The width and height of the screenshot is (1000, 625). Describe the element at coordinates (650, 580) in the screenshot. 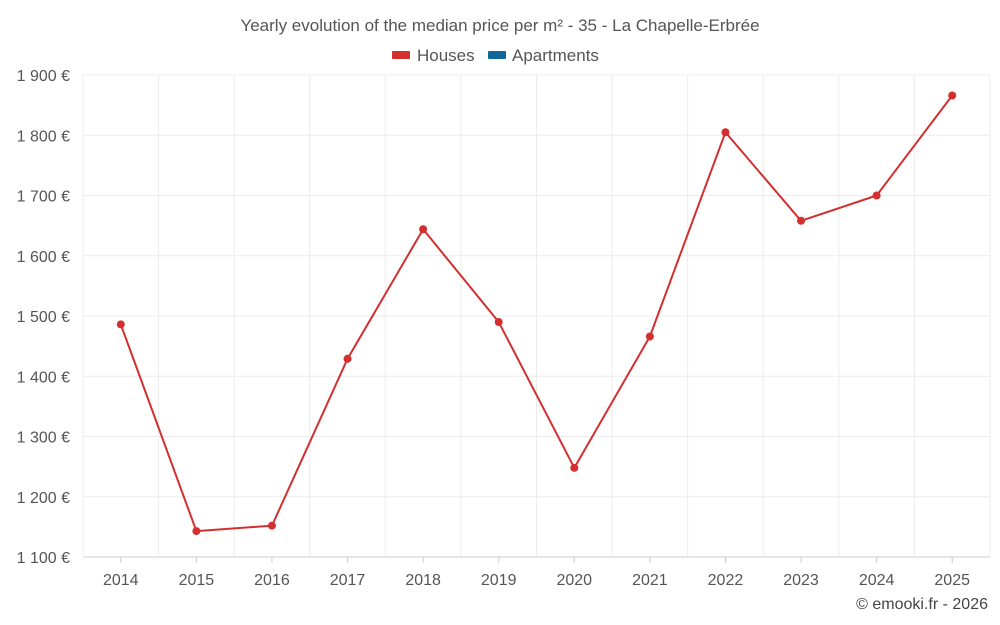

I see `x-tick-label: 2021` at that location.